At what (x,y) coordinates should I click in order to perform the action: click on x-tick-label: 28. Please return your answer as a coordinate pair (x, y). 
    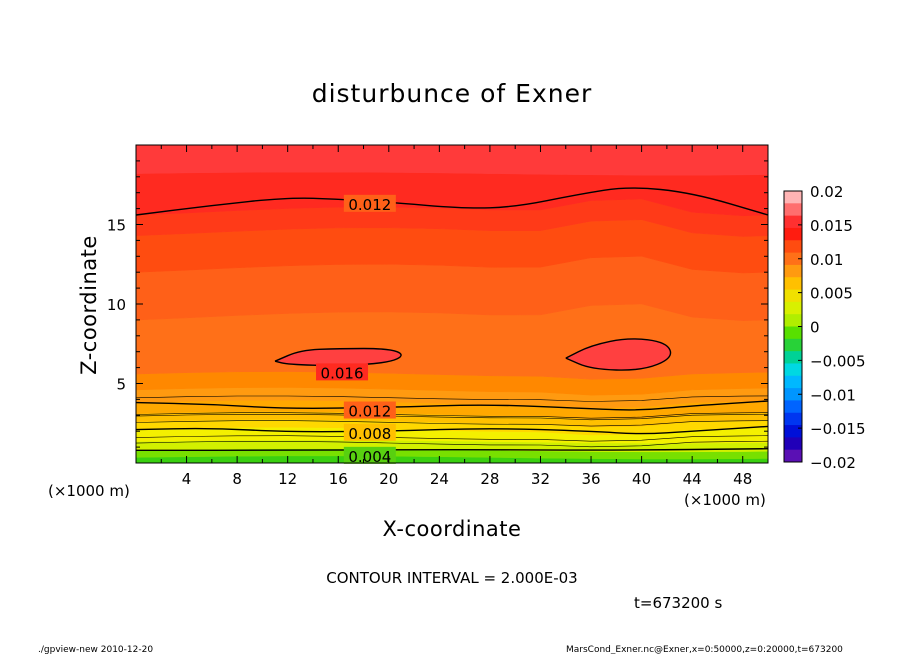
    Looking at the image, I should click on (489, 479).